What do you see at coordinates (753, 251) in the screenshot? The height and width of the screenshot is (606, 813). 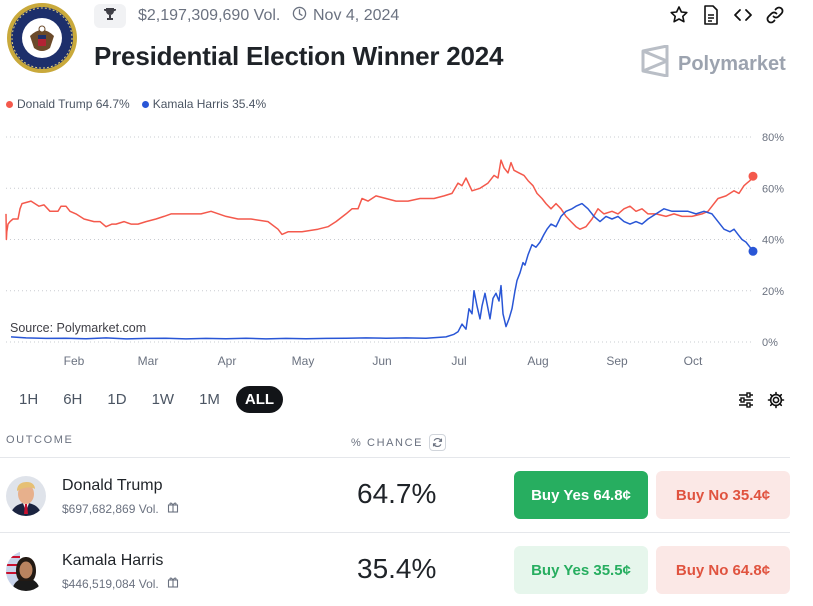 I see `series-endpoint-harris` at bounding box center [753, 251].